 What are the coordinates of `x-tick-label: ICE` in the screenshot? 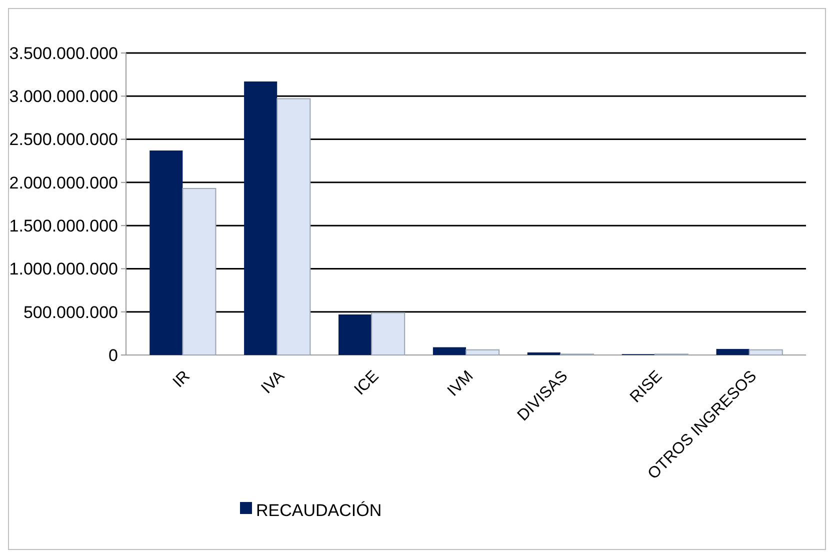 It's located at (366, 383).